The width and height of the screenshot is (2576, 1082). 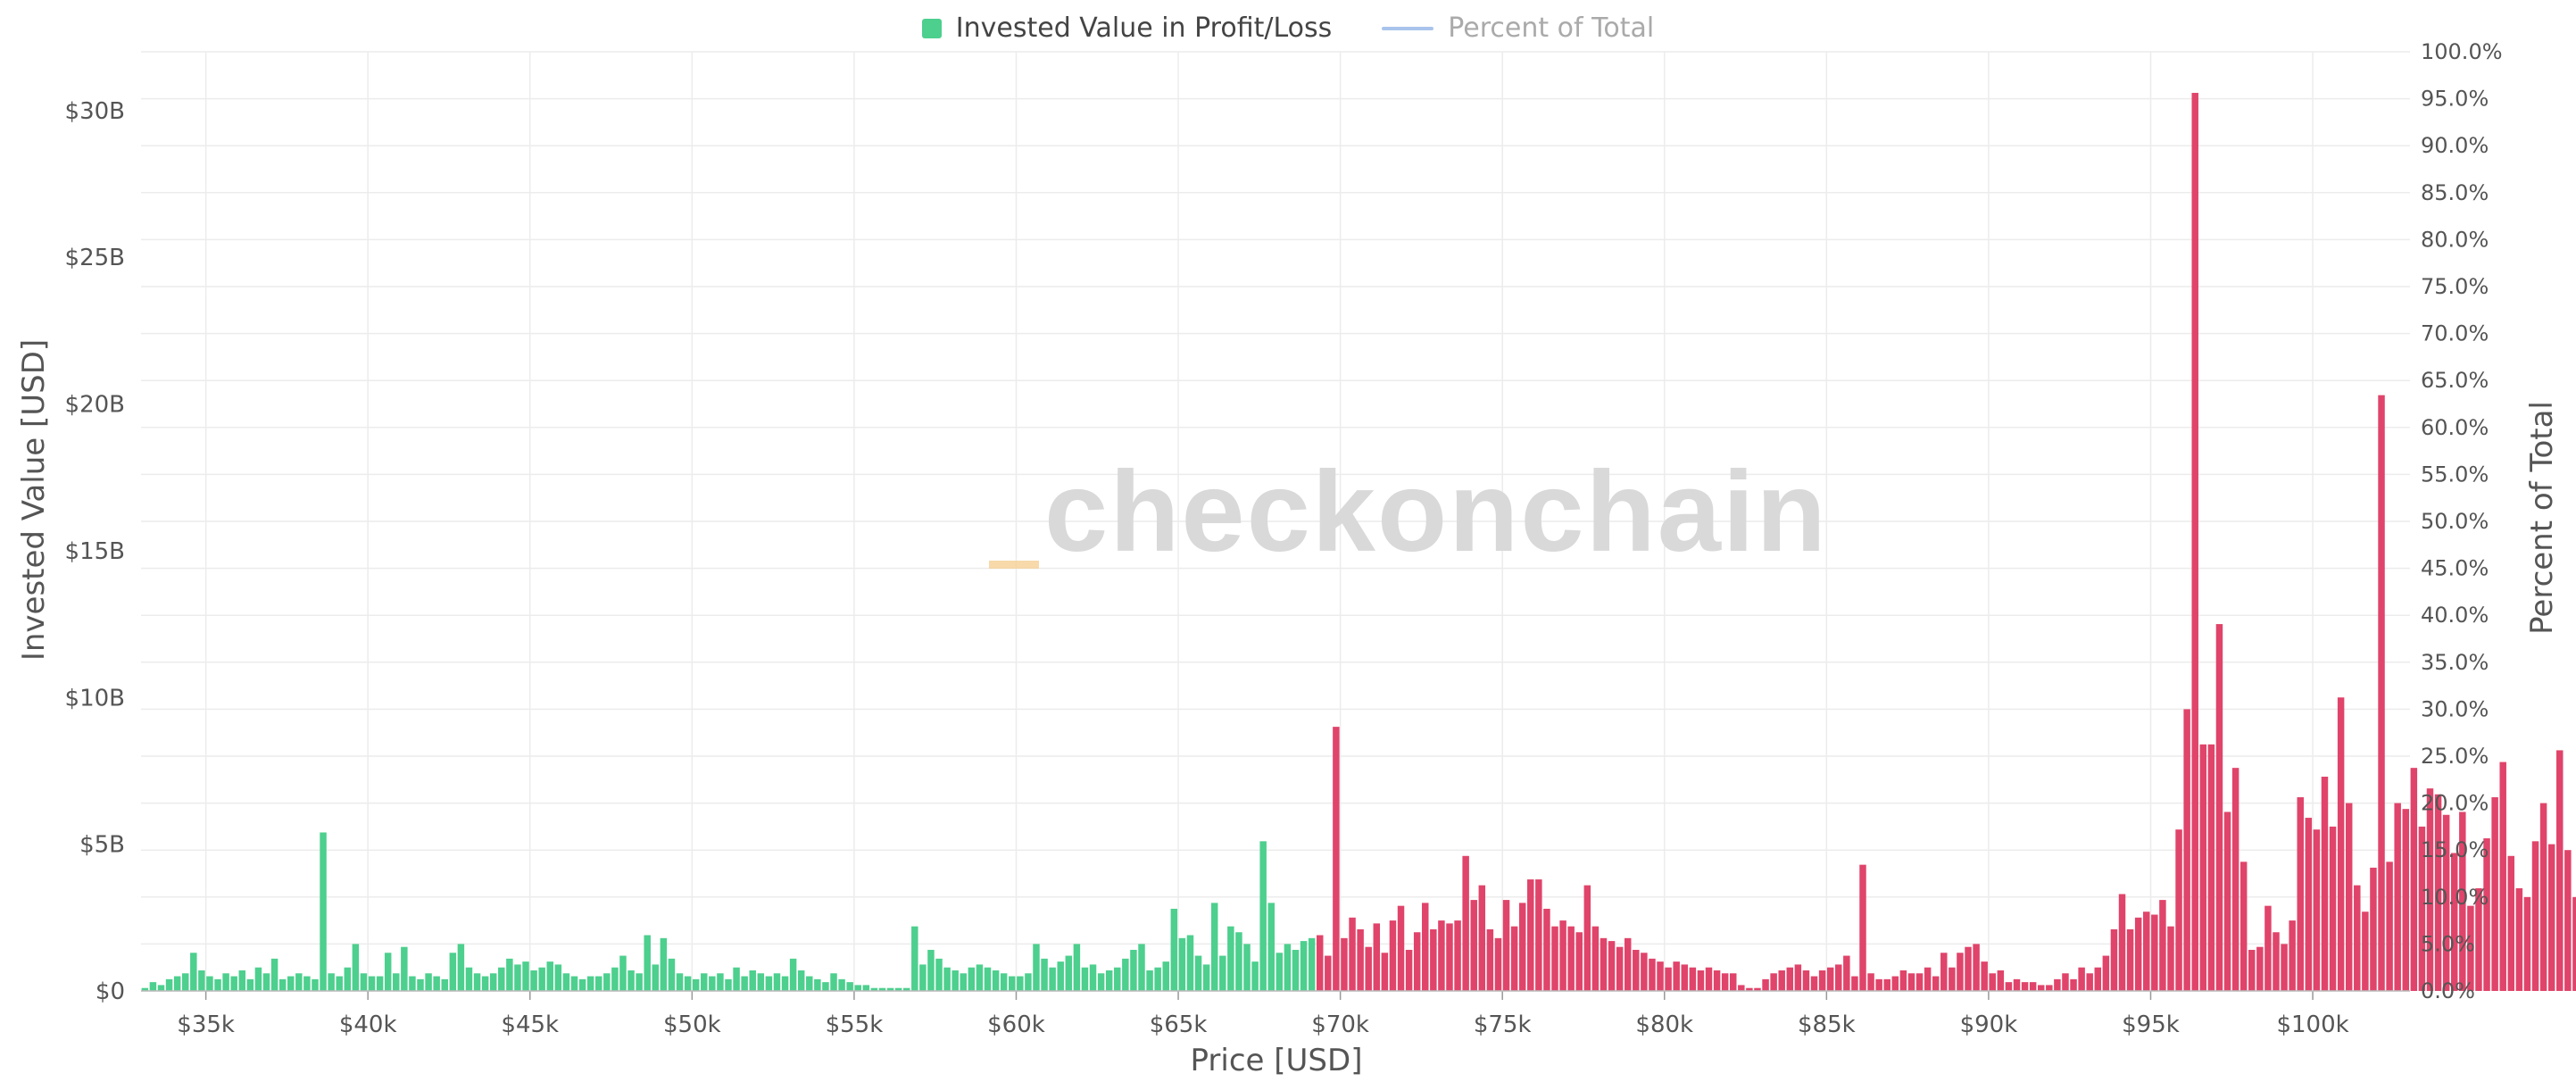 What do you see at coordinates (1127, 28) in the screenshot?
I see `legend-item-profit-loss: Invested Value in Profit/Loss` at bounding box center [1127, 28].